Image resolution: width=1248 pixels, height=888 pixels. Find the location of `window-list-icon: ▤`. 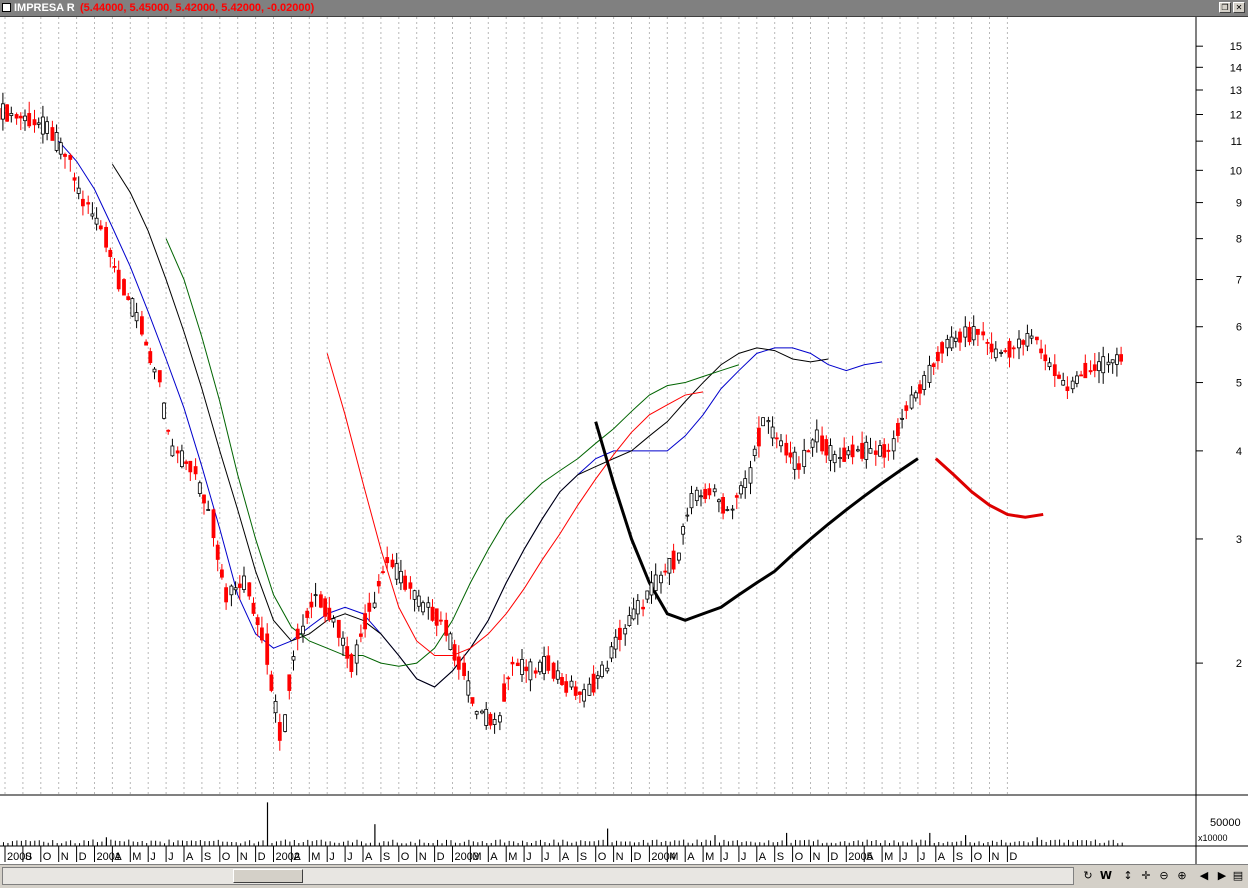

window-list-icon: ▤ is located at coordinates (1238, 875).